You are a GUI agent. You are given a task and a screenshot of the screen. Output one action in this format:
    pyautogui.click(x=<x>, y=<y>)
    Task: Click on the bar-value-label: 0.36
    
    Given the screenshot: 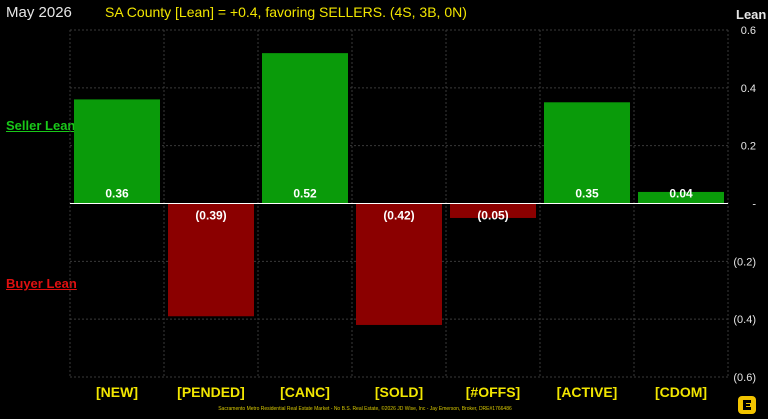 What is the action you would take?
    pyautogui.click(x=117, y=194)
    